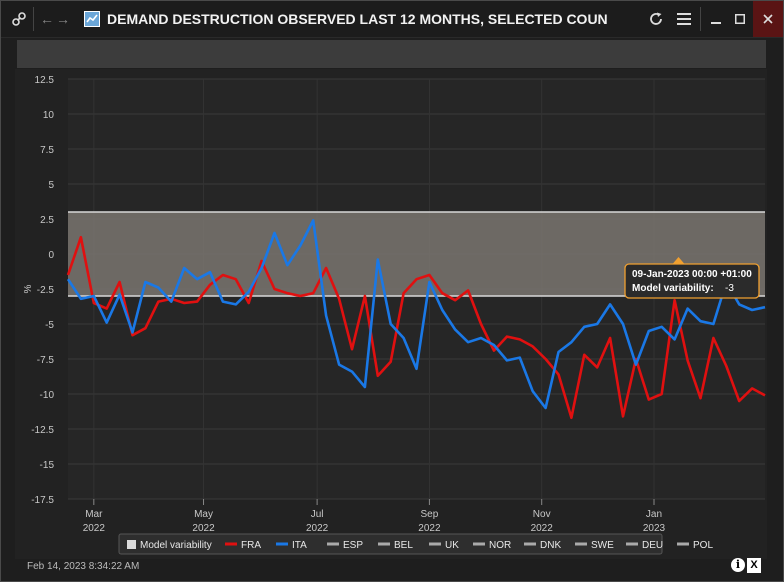  Describe the element at coordinates (729, 288) in the screenshot. I see `tooltip-value: -3` at that location.